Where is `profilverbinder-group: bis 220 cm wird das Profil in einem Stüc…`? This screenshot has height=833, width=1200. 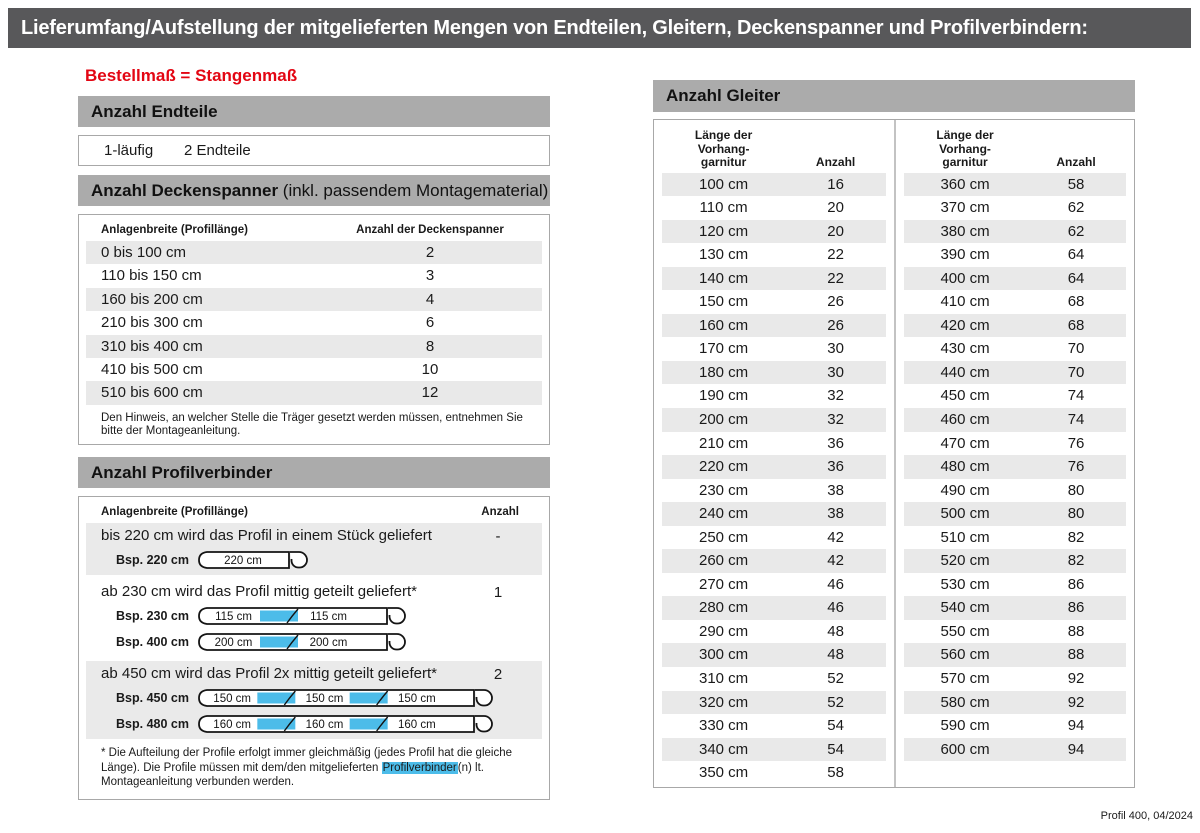
profilverbinder-group: bis 220 cm wird das Profil in einem Stüc… is located at coordinates (314, 549).